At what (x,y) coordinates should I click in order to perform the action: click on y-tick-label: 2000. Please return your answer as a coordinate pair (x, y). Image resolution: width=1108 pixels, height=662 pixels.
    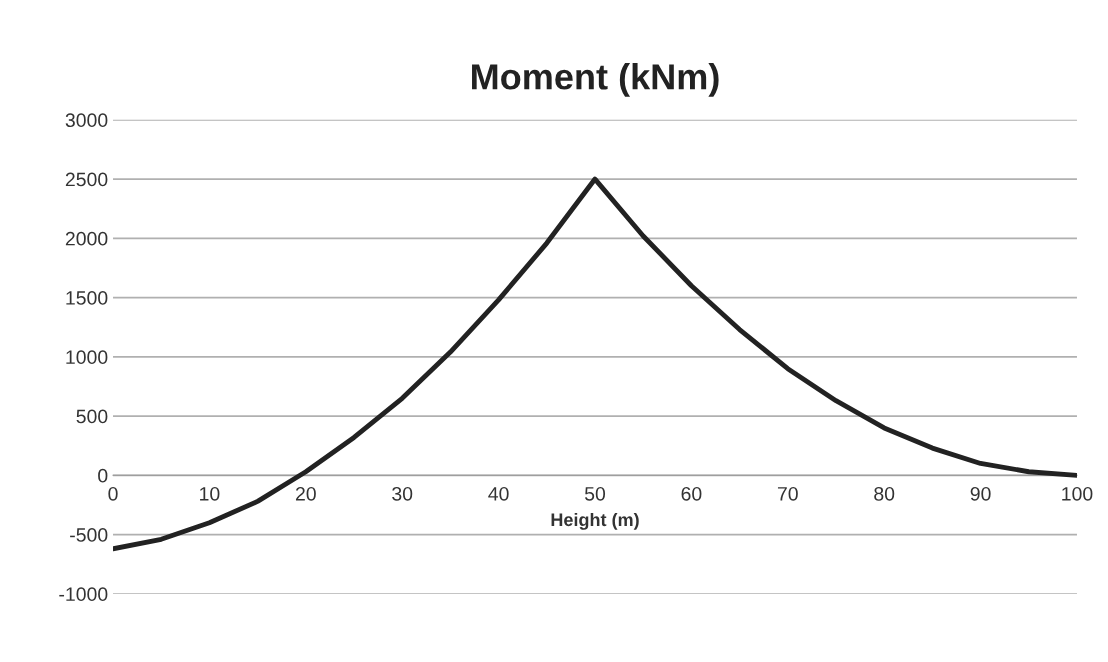
    Looking at the image, I should click on (86, 238).